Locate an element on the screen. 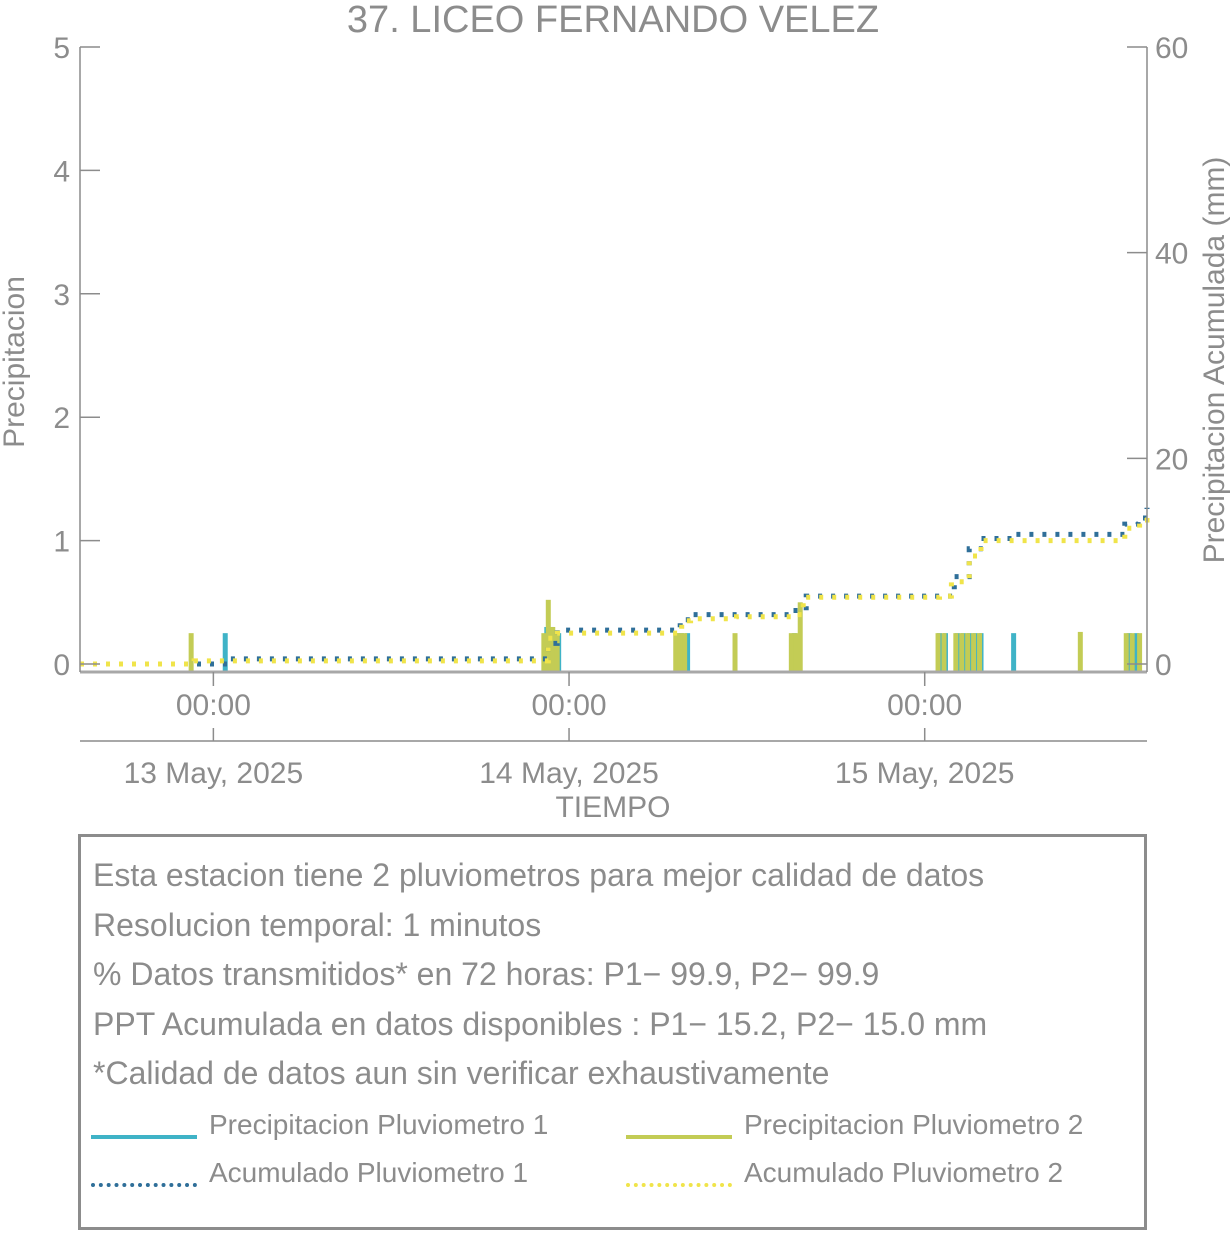 The image size is (1232, 1236). accumulated-line-p1 is located at coordinates (615, 587).